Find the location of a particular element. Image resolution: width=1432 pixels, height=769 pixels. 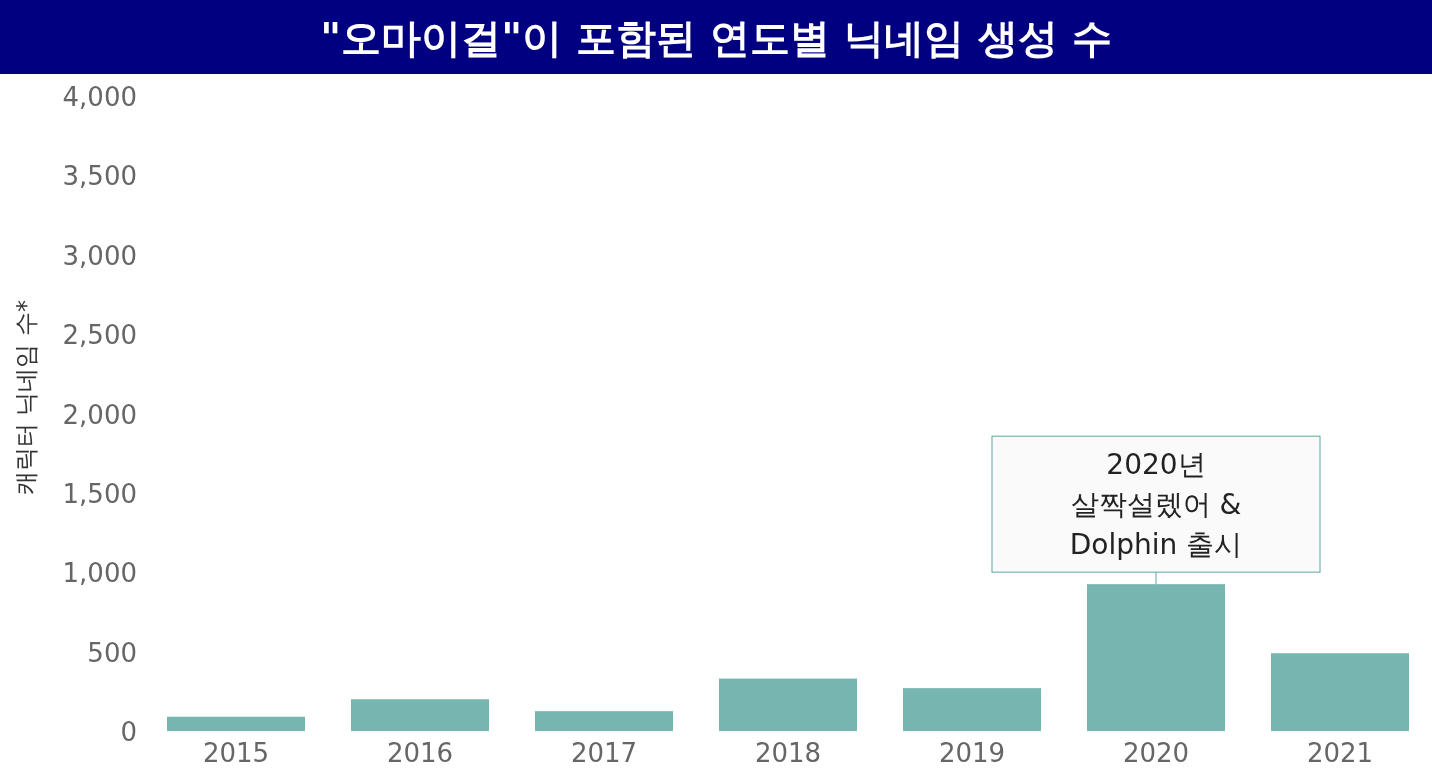

y-tick-label: 500 is located at coordinates (112, 652).